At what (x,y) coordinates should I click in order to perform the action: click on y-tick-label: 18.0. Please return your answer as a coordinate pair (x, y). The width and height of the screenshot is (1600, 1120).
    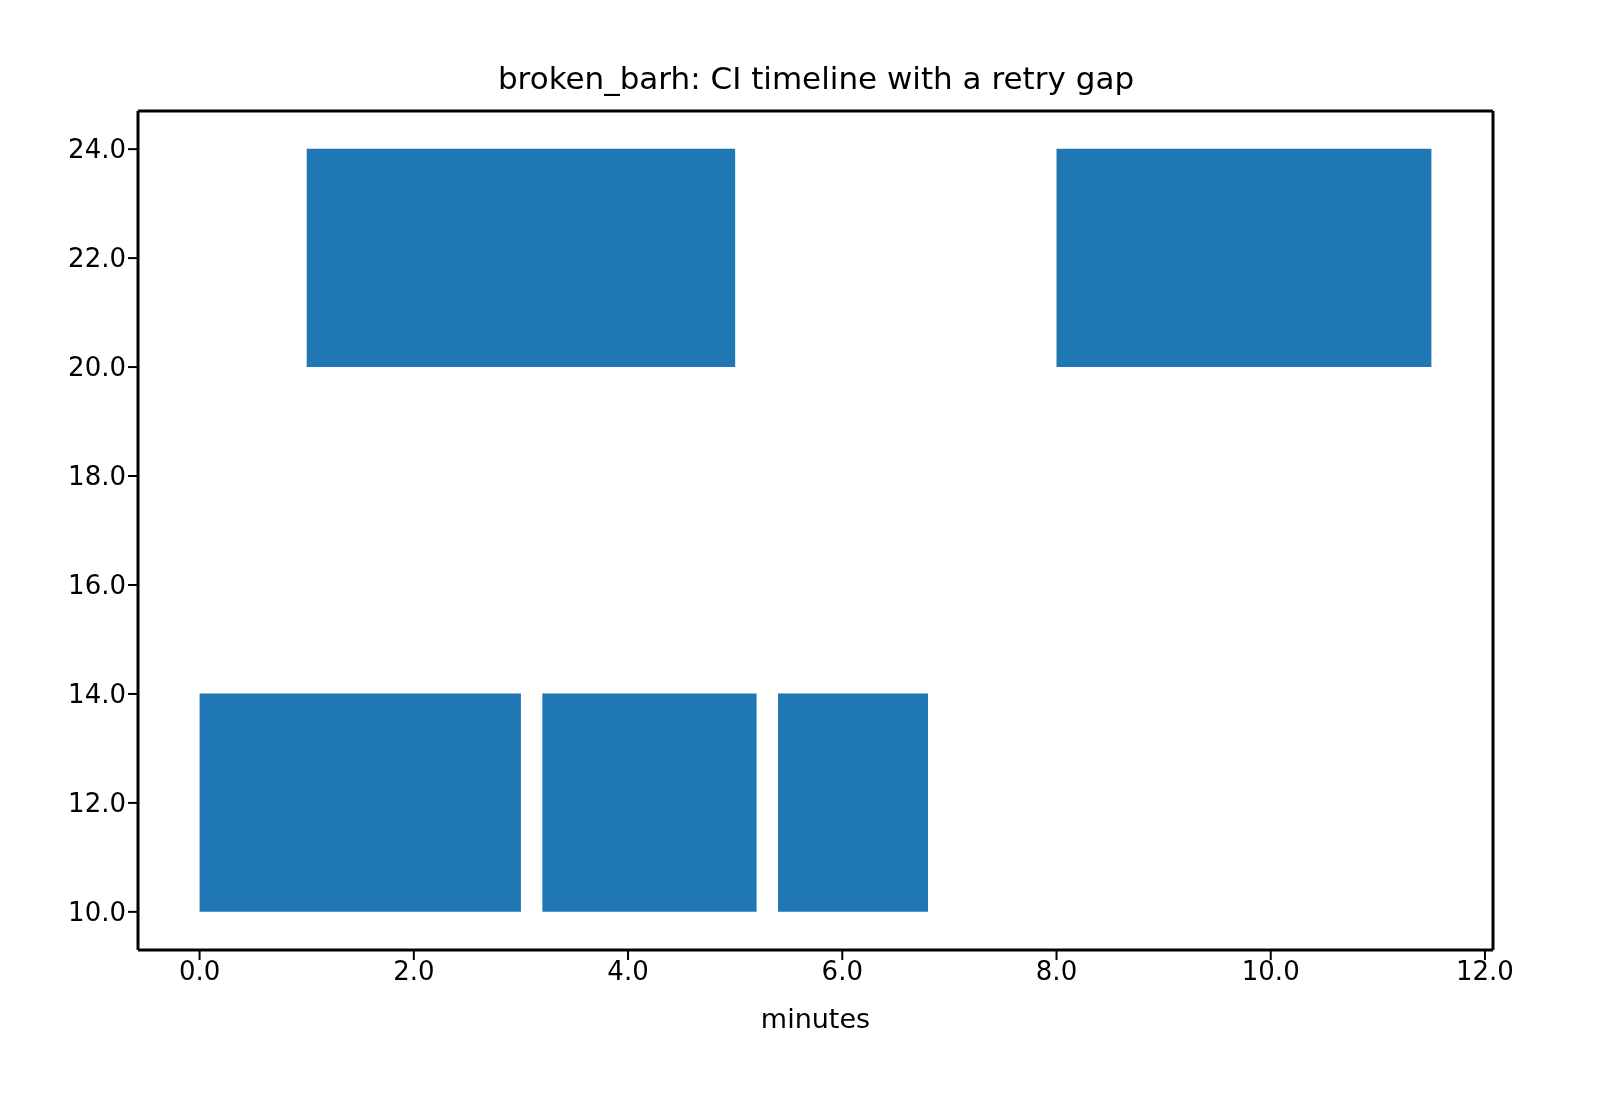
    Looking at the image, I should click on (97, 476).